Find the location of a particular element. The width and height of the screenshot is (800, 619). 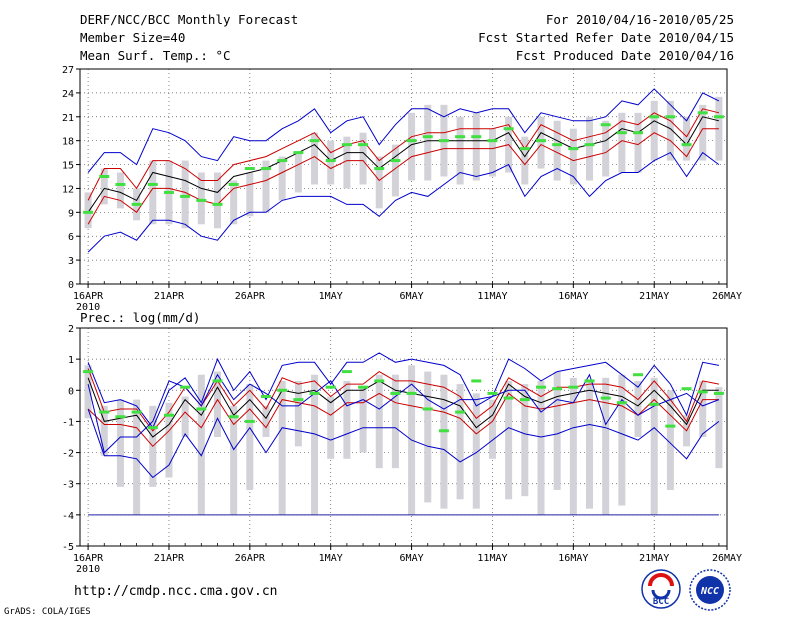

prec-xtick-label: 11MAY is located at coordinates (492, 558).